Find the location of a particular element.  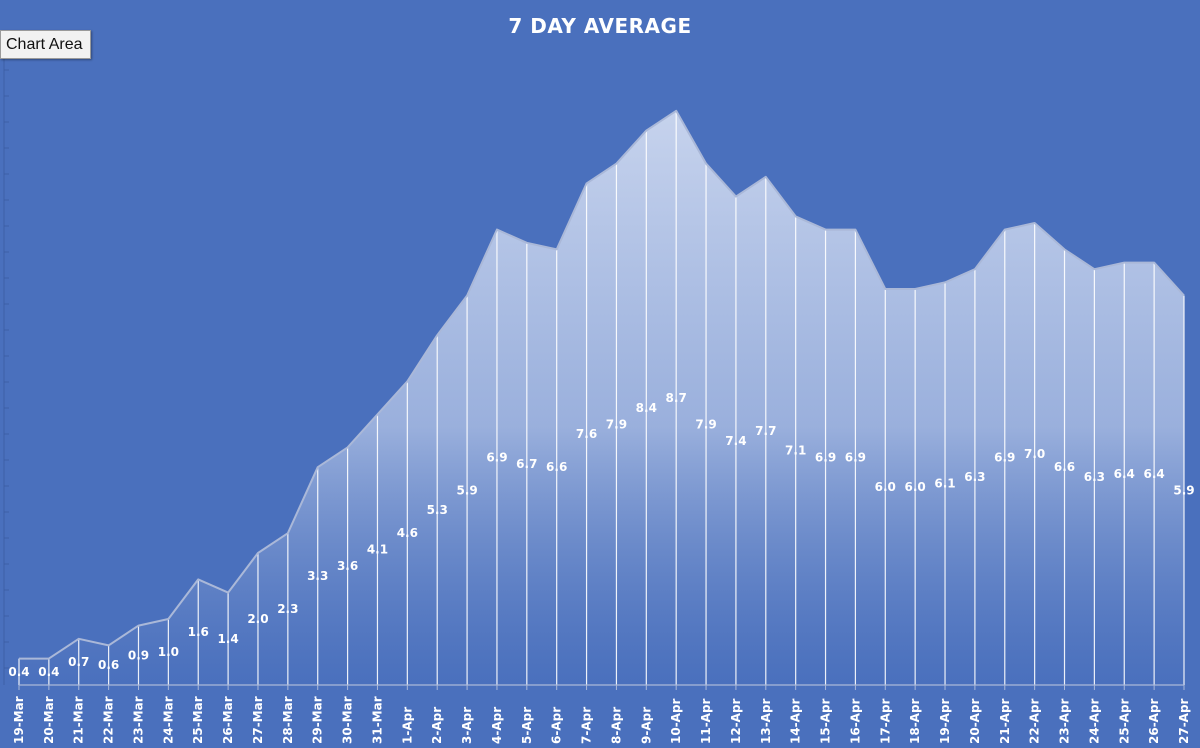

data-label: 7.1 is located at coordinates (795, 451).